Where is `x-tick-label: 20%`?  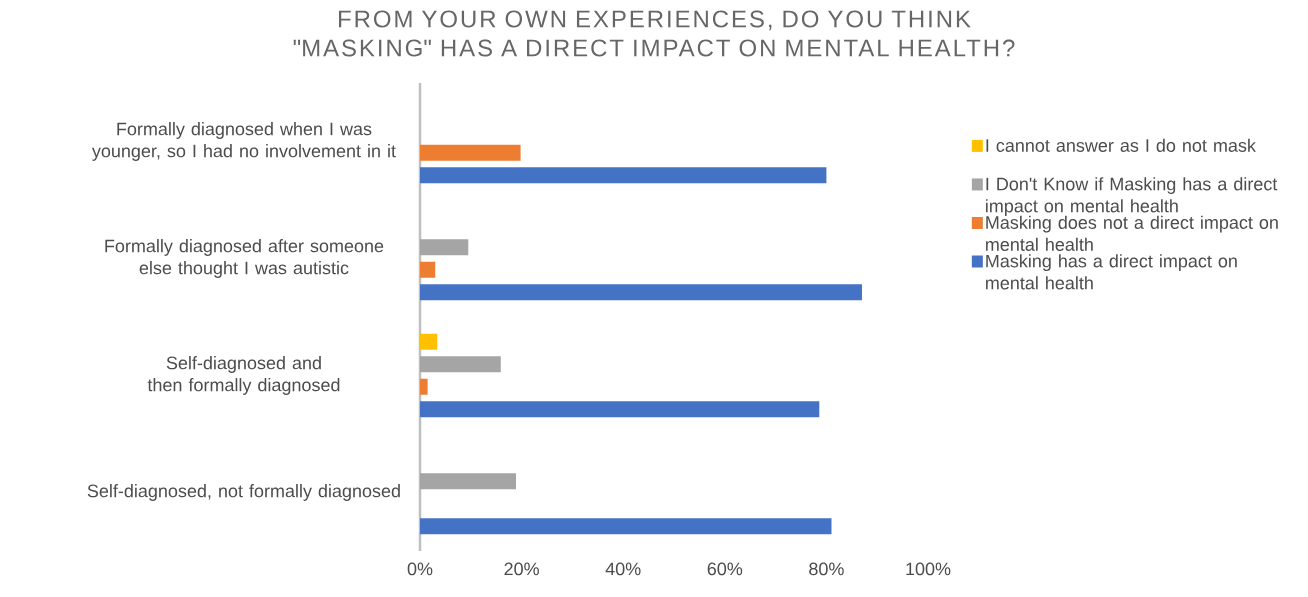
x-tick-label: 20% is located at coordinates (521, 569).